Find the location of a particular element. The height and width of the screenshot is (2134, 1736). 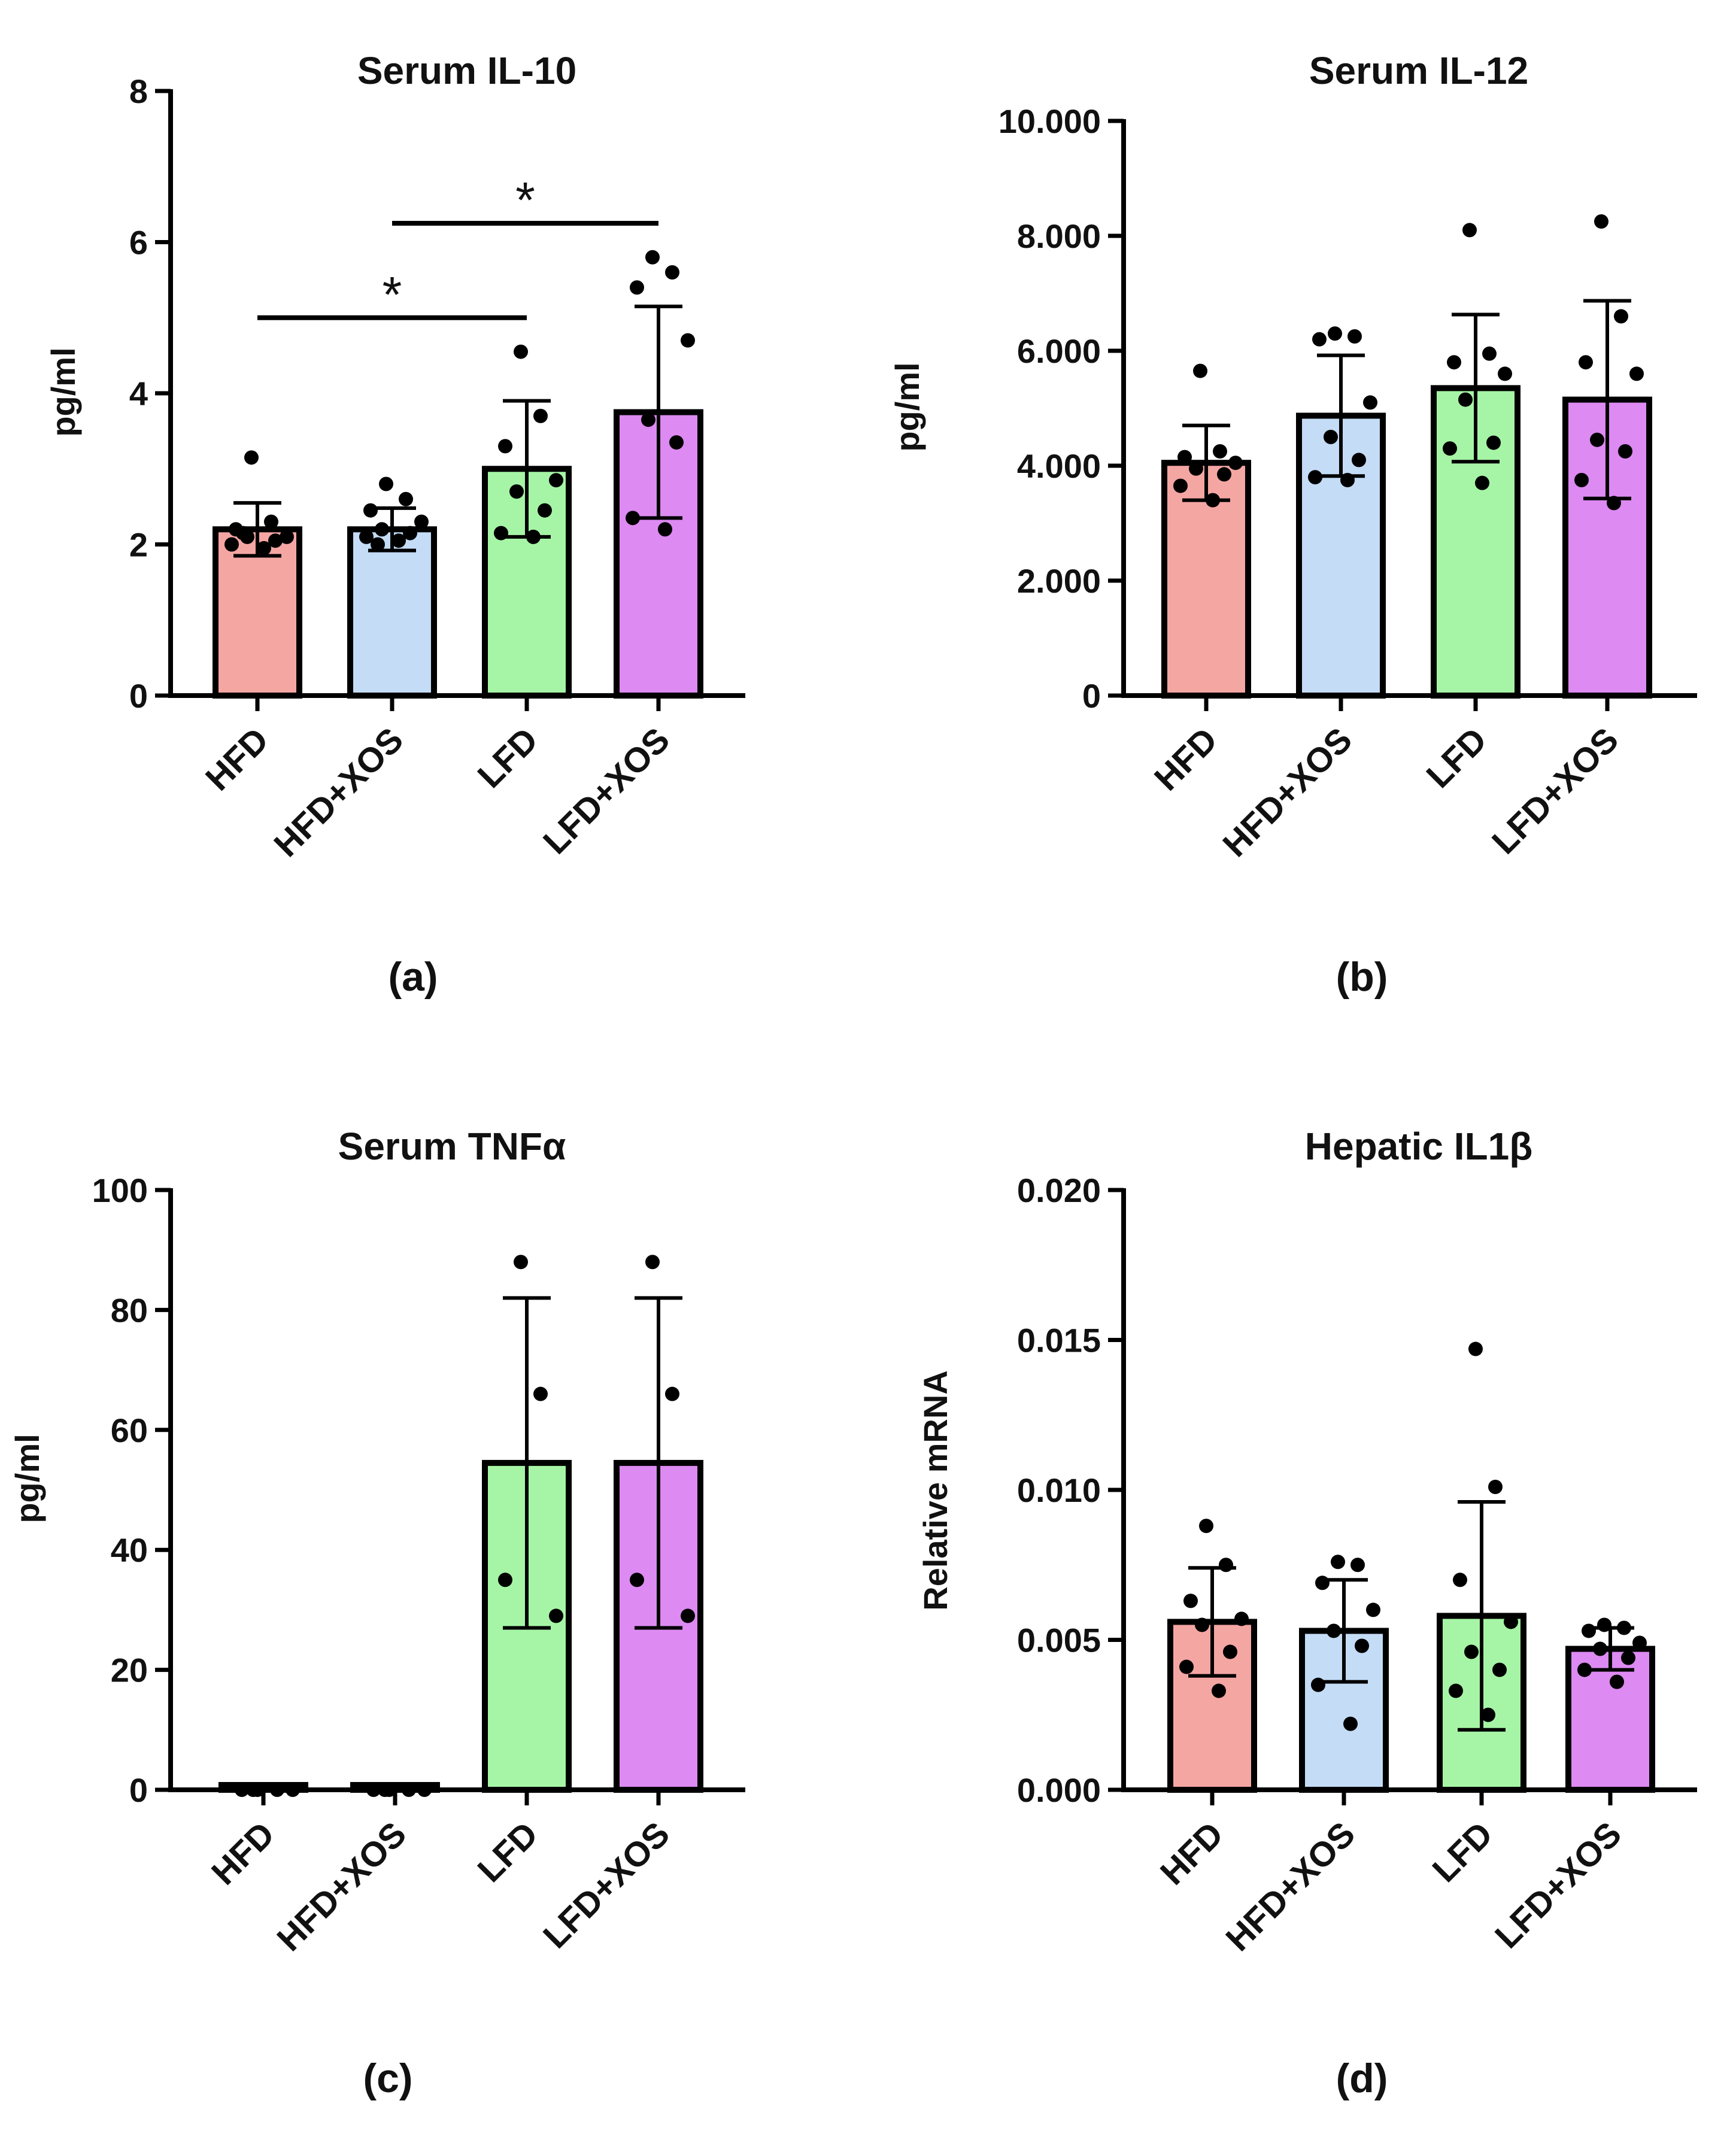

y-tick-label: 8.000 is located at coordinates (1059, 236).